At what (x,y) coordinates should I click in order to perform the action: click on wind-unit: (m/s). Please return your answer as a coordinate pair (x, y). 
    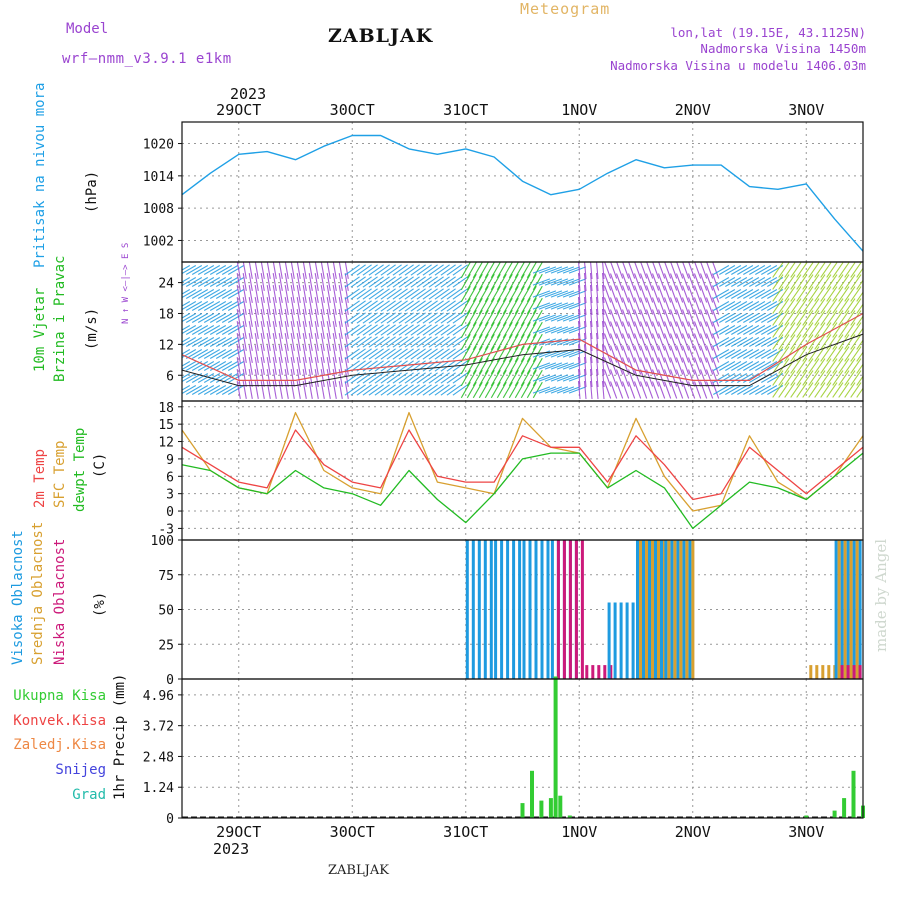
    Looking at the image, I should click on (92, 329).